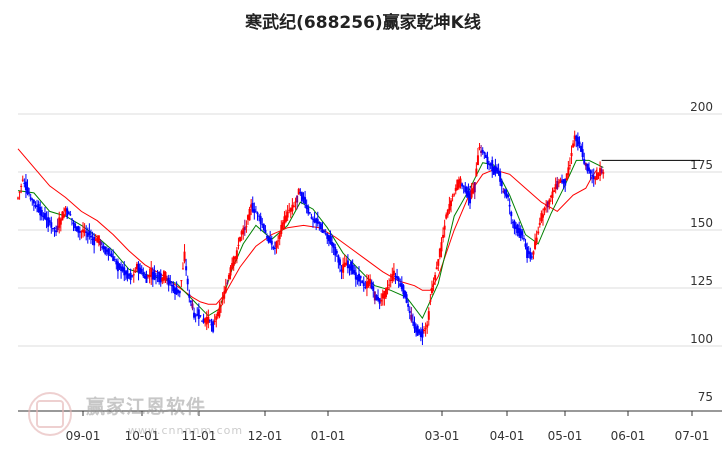 The width and height of the screenshot is (726, 450). I want to click on x-tick-label: 06-01, so click(628, 436).